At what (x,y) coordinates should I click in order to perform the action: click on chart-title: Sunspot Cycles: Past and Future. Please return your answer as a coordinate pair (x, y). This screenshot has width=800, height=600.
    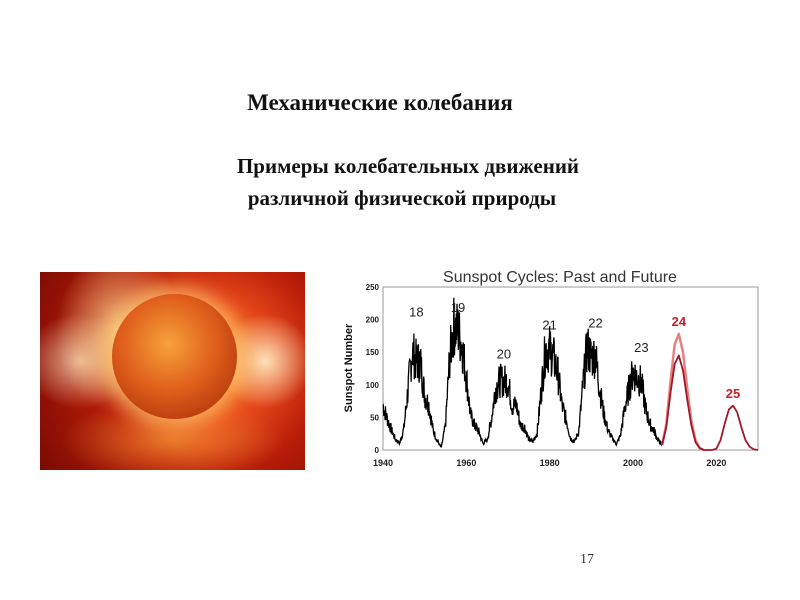
    Looking at the image, I should click on (560, 277).